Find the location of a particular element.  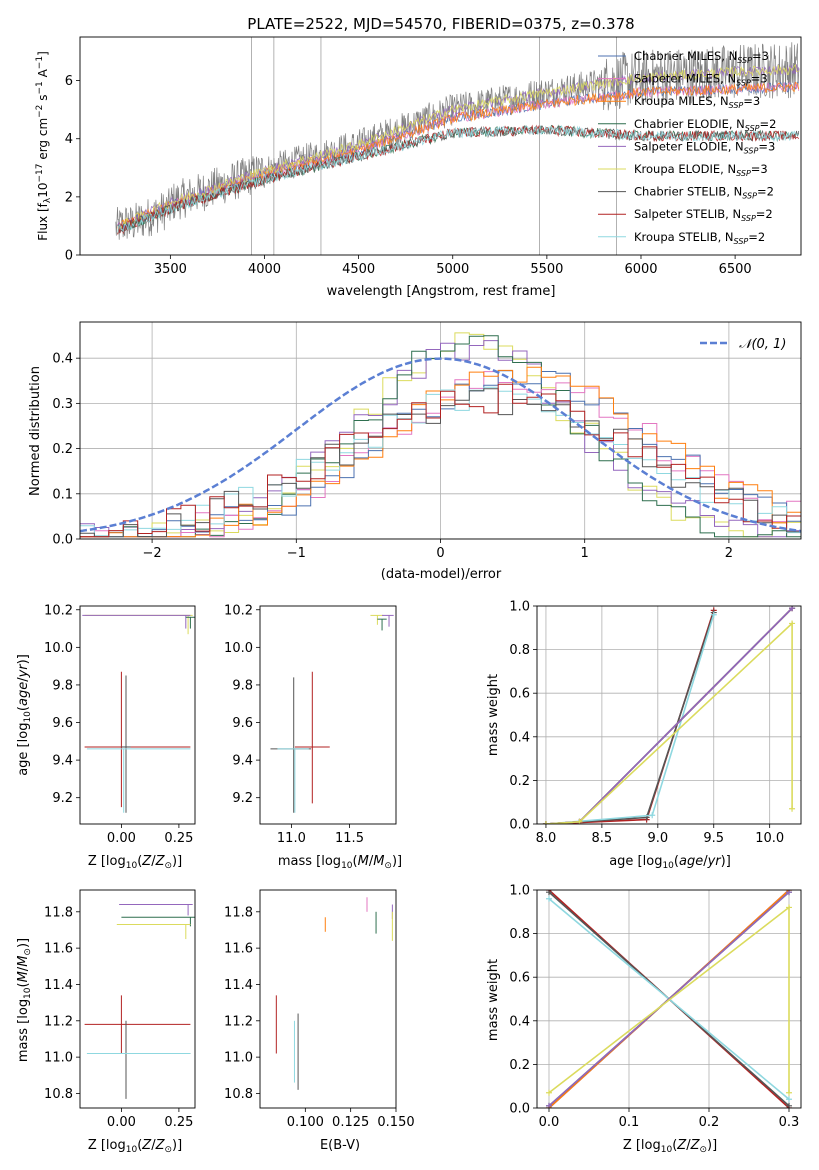

gaussian-curve is located at coordinates (440, 445).